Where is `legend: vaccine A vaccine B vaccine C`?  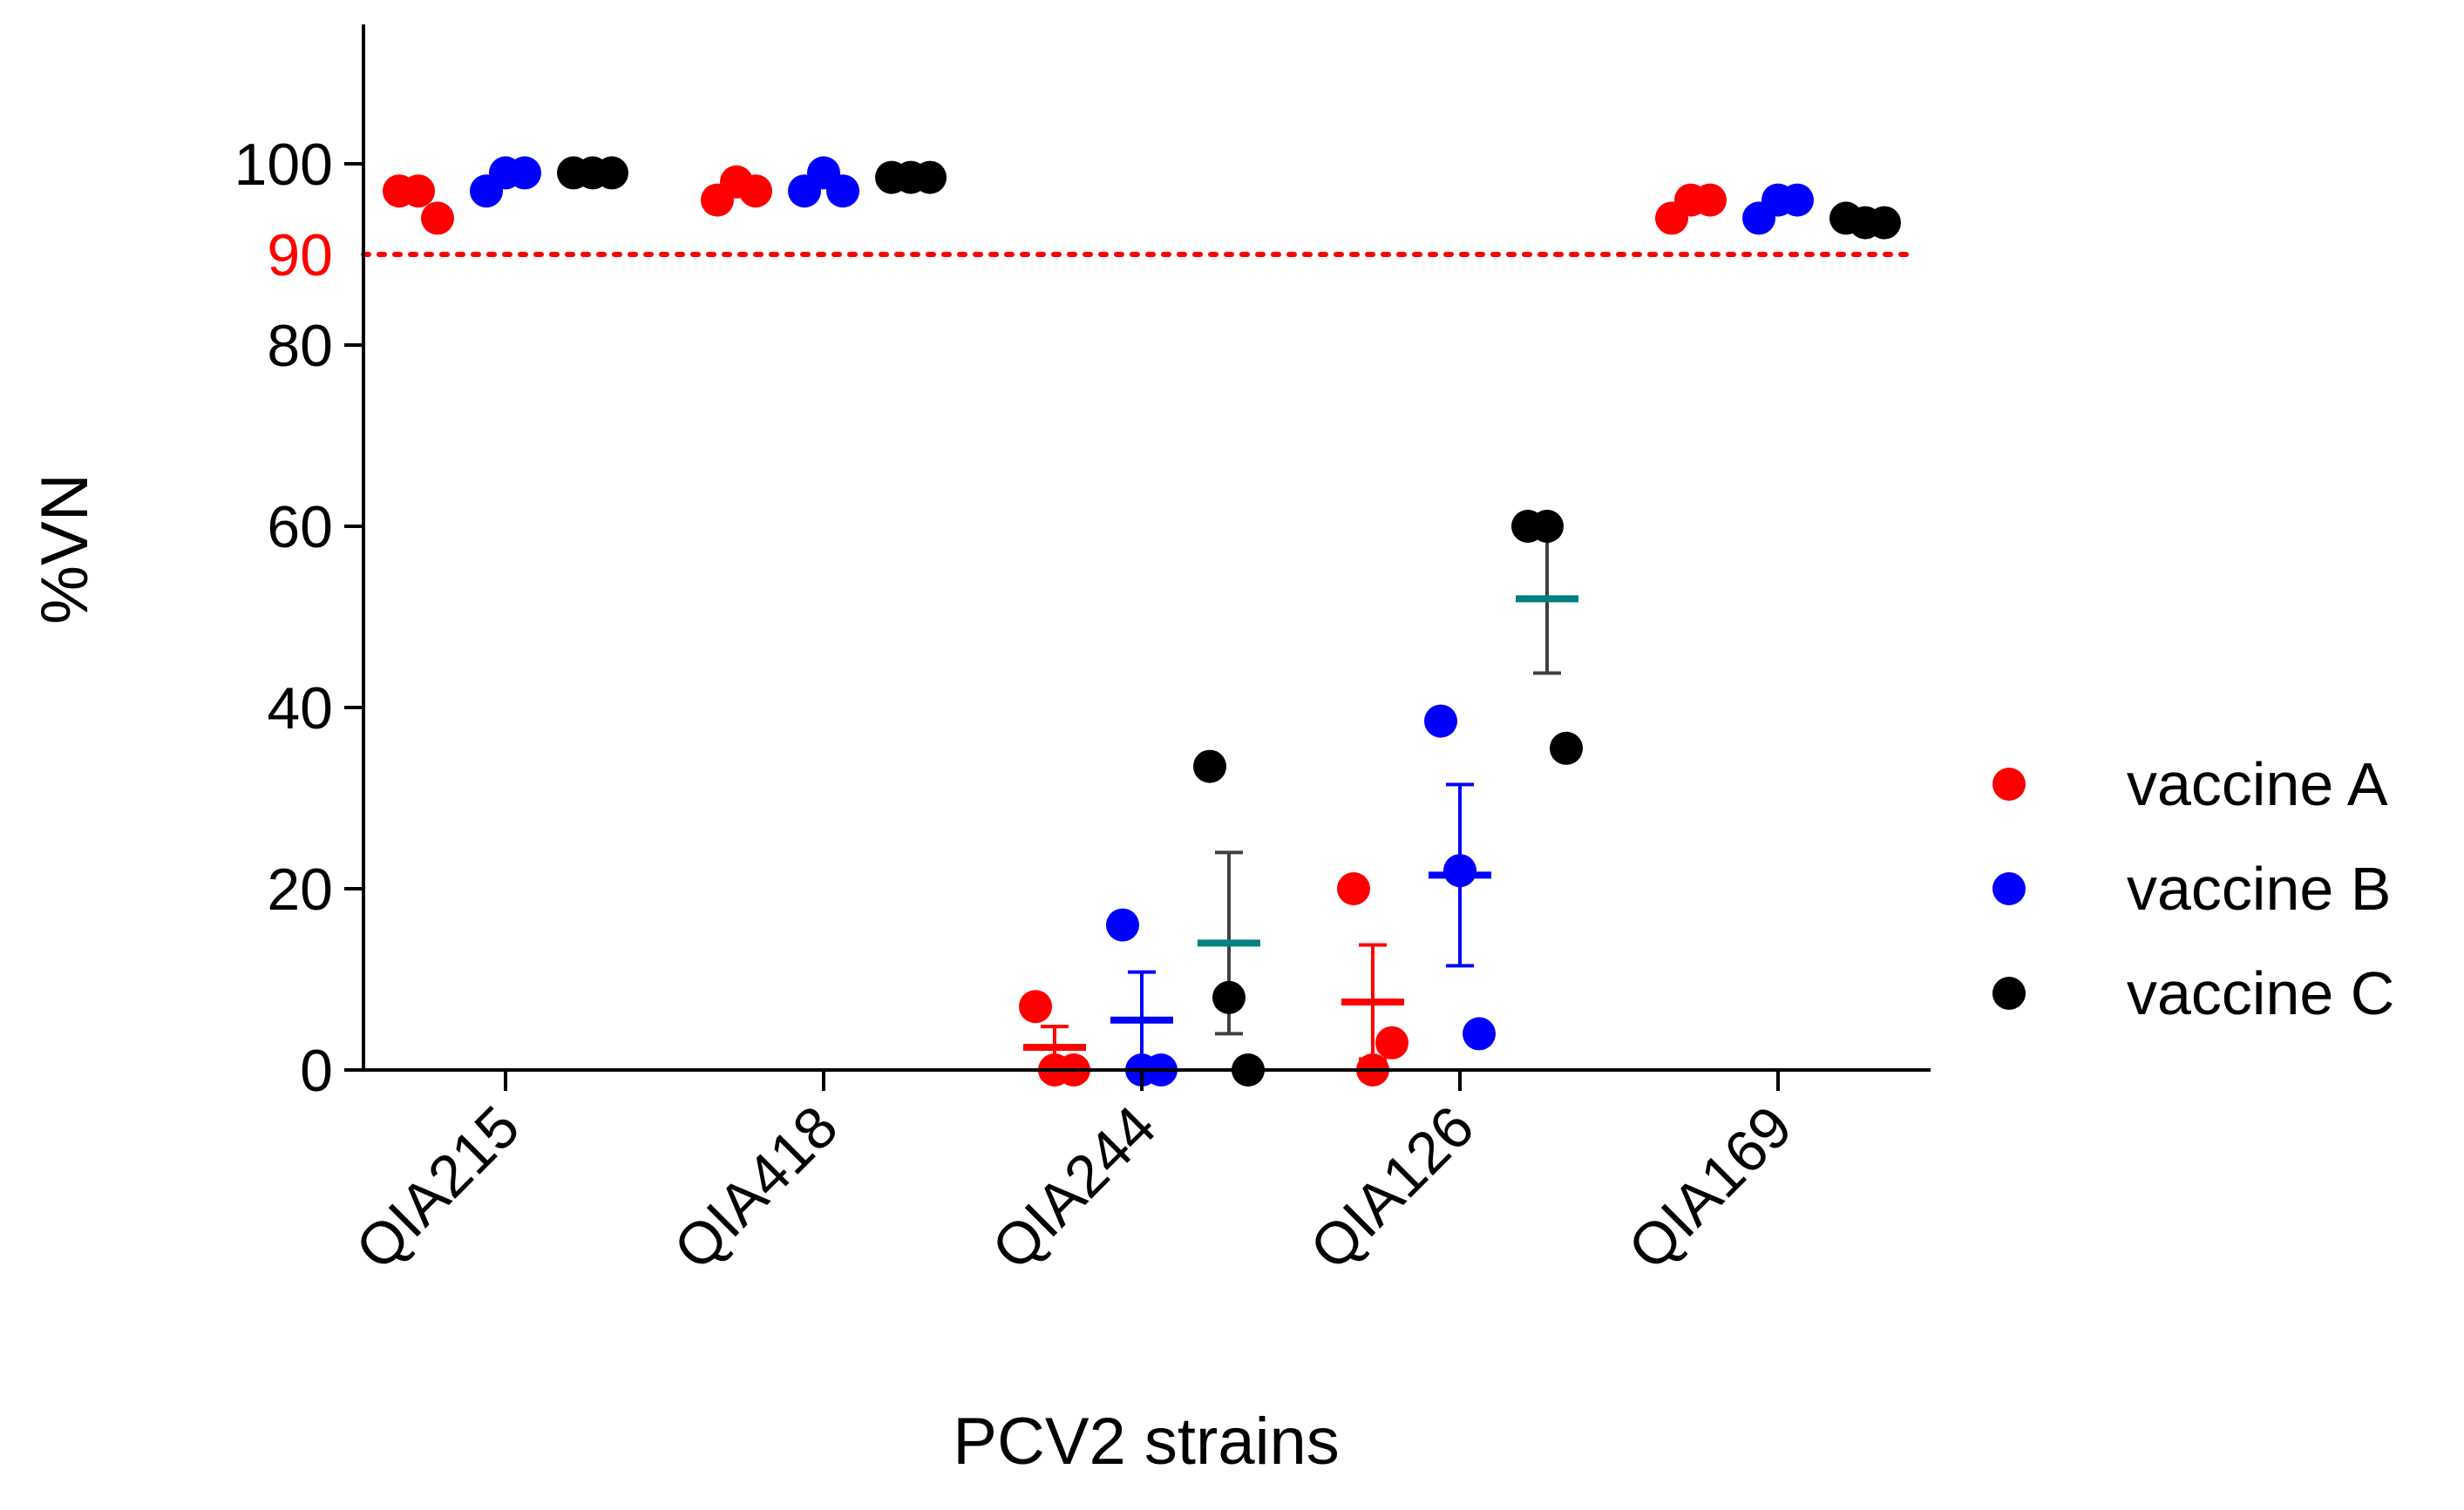 legend: vaccine A vaccine B vaccine C is located at coordinates (2193, 888).